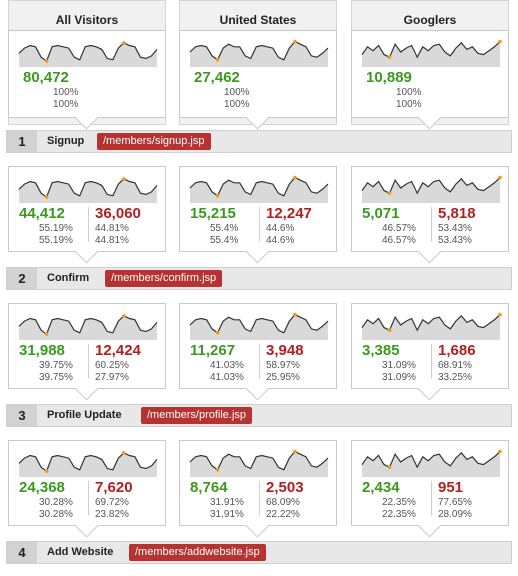  What do you see at coordinates (84, 415) in the screenshot?
I see `step-name: Profile Update` at bounding box center [84, 415].